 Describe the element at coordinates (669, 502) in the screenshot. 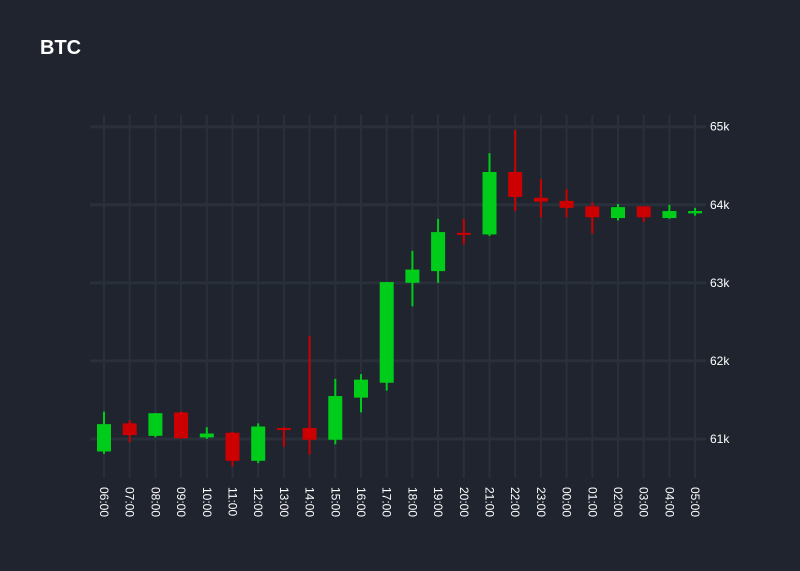

I see `x-tick-label: 04:00` at that location.